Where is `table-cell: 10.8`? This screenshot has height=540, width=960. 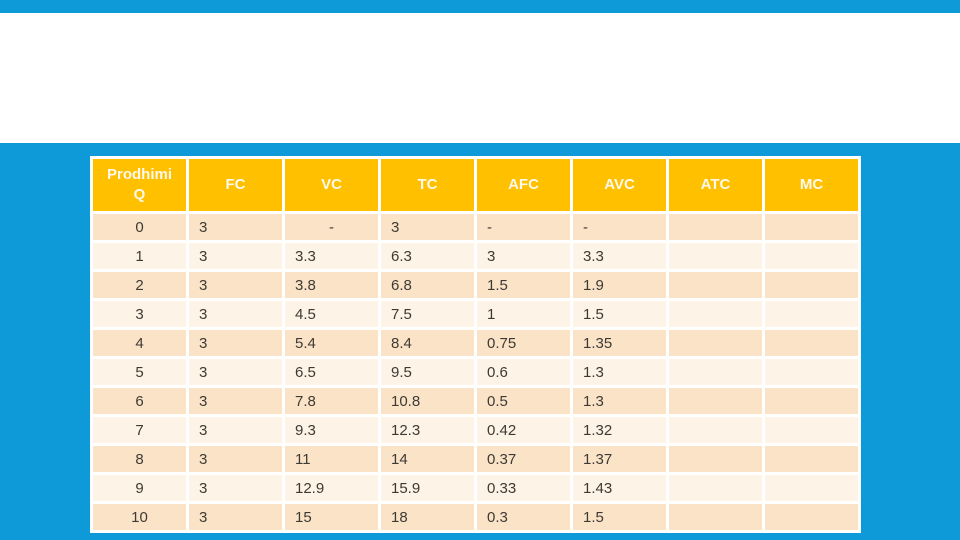 table-cell: 10.8 is located at coordinates (427, 401).